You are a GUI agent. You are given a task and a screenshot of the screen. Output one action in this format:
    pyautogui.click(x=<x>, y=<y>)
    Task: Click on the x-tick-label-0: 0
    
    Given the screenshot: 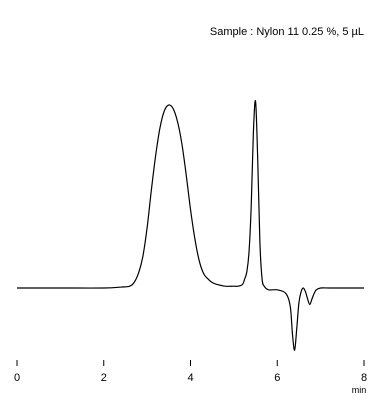 What is the action you would take?
    pyautogui.click(x=17, y=378)
    